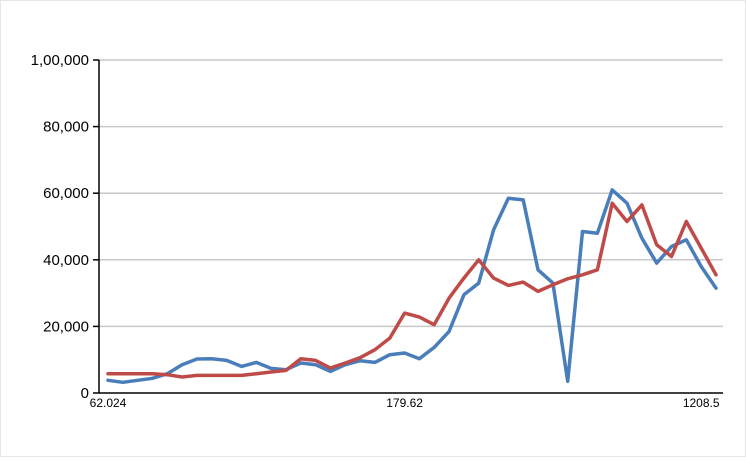 This screenshot has height=461, width=746. I want to click on x-tick-label: 1208.5, so click(701, 403).